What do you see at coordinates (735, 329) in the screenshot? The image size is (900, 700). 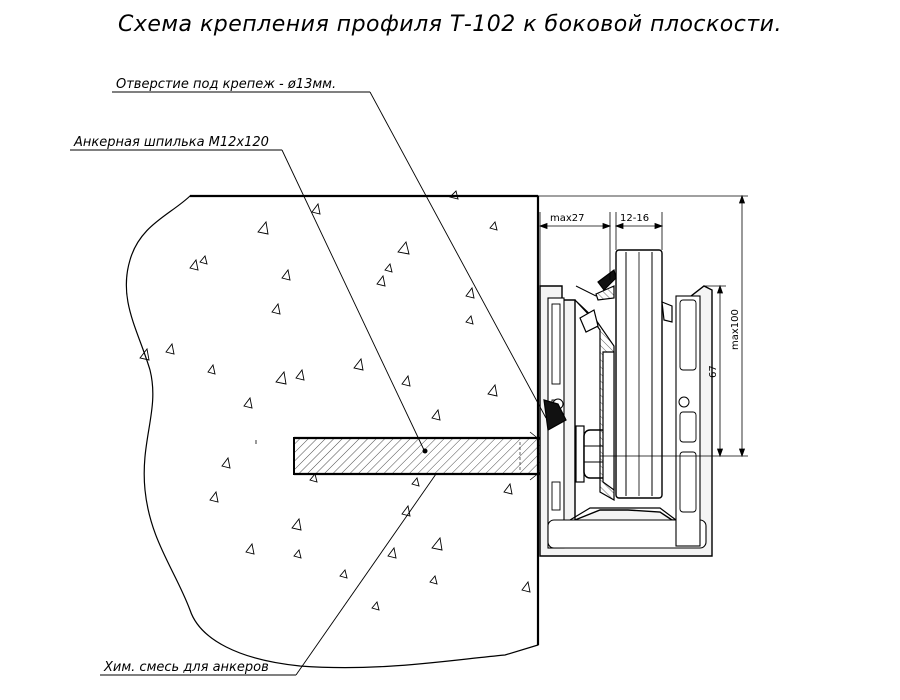 I see `dim-max100: max100` at bounding box center [735, 329].